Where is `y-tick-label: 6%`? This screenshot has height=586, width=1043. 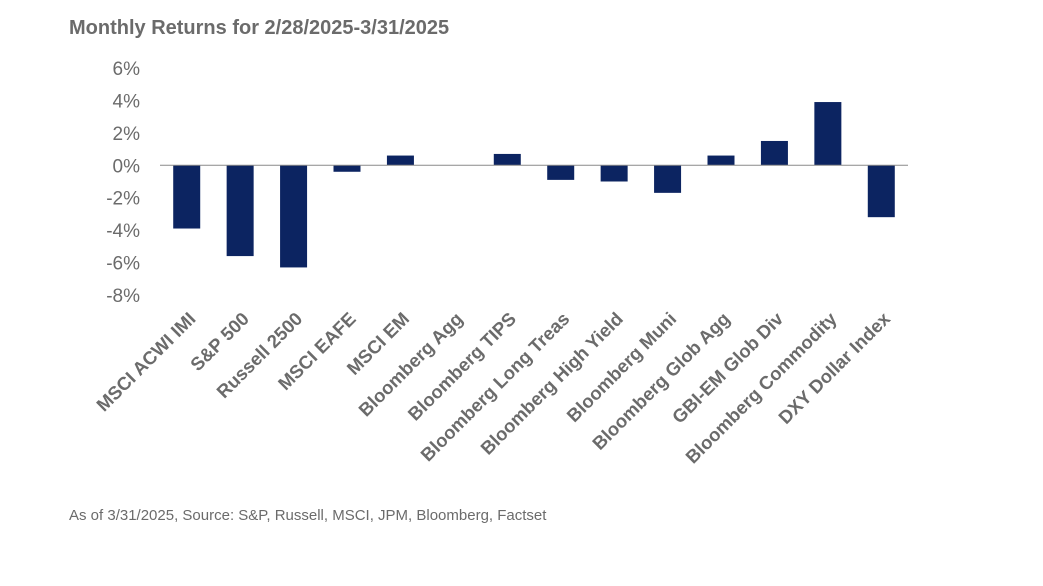
y-tick-label: 6% is located at coordinates (127, 69).